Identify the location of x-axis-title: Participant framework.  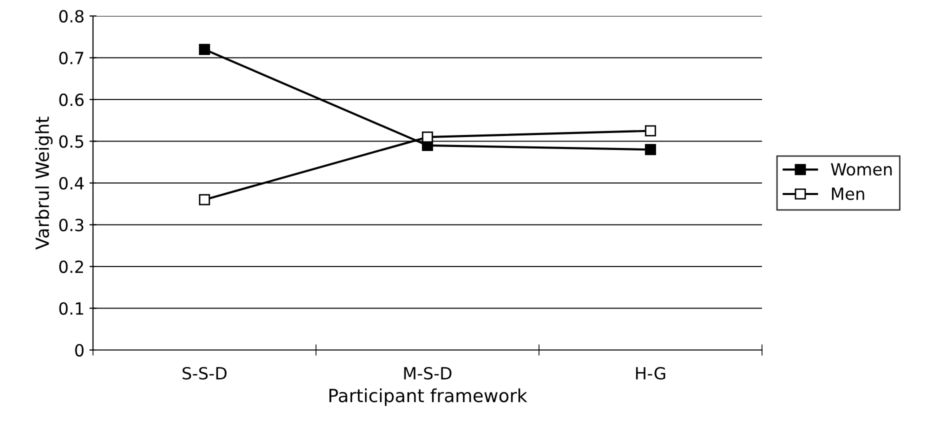
(428, 397).